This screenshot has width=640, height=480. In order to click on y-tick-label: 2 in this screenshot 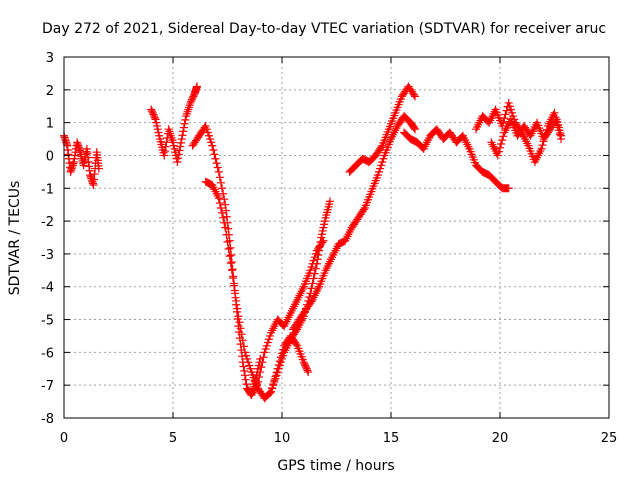, I will do `click(50, 91)`.